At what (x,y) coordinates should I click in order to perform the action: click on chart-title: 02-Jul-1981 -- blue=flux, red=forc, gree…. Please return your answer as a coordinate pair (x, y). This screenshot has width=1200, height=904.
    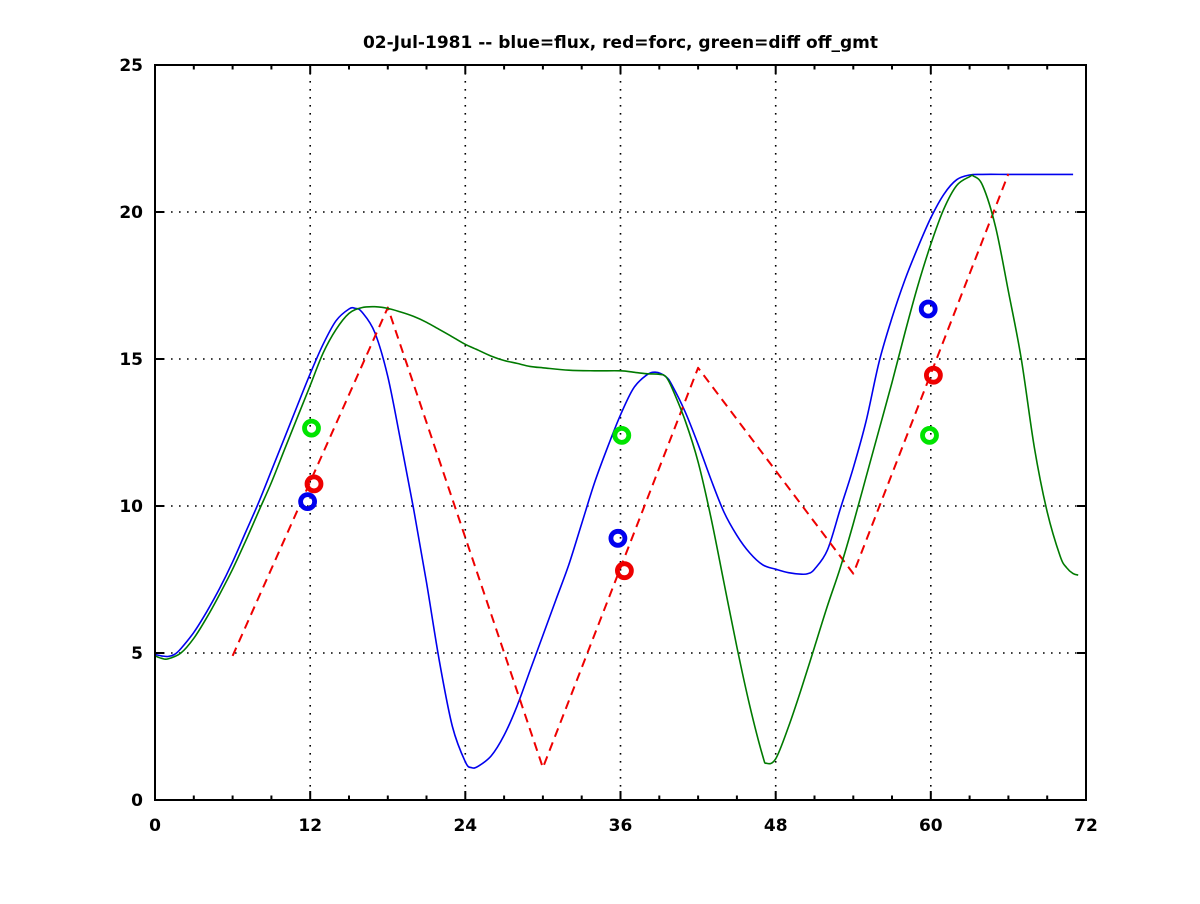
    Looking at the image, I should click on (620, 43).